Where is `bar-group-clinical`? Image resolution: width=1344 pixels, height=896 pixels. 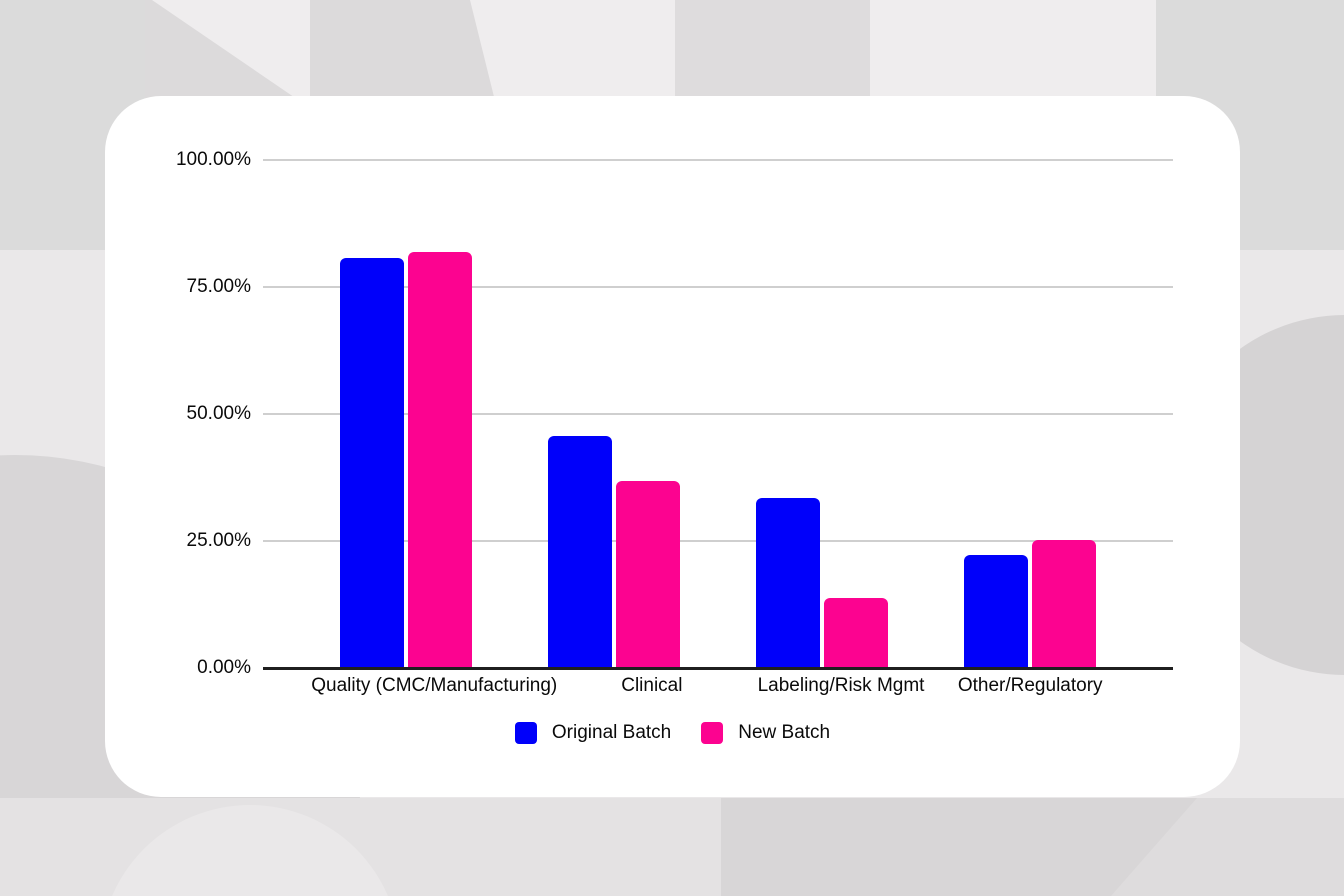
bar-group-clinical is located at coordinates (614, 414).